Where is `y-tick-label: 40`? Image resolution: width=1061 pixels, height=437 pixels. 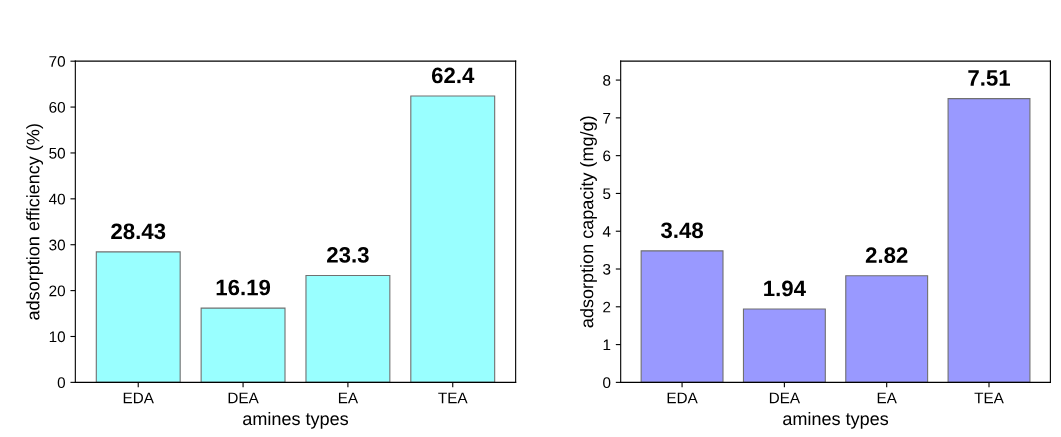 y-tick-label: 40 is located at coordinates (57, 199).